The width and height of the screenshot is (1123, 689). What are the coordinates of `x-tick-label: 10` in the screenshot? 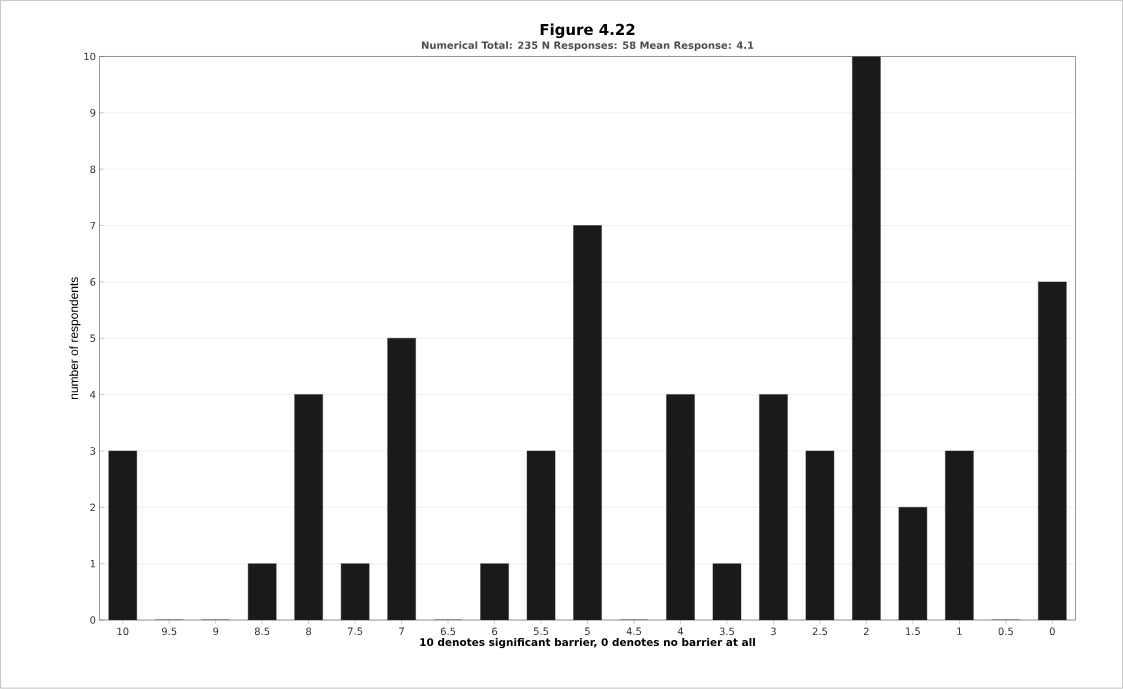 It's located at (123, 631).